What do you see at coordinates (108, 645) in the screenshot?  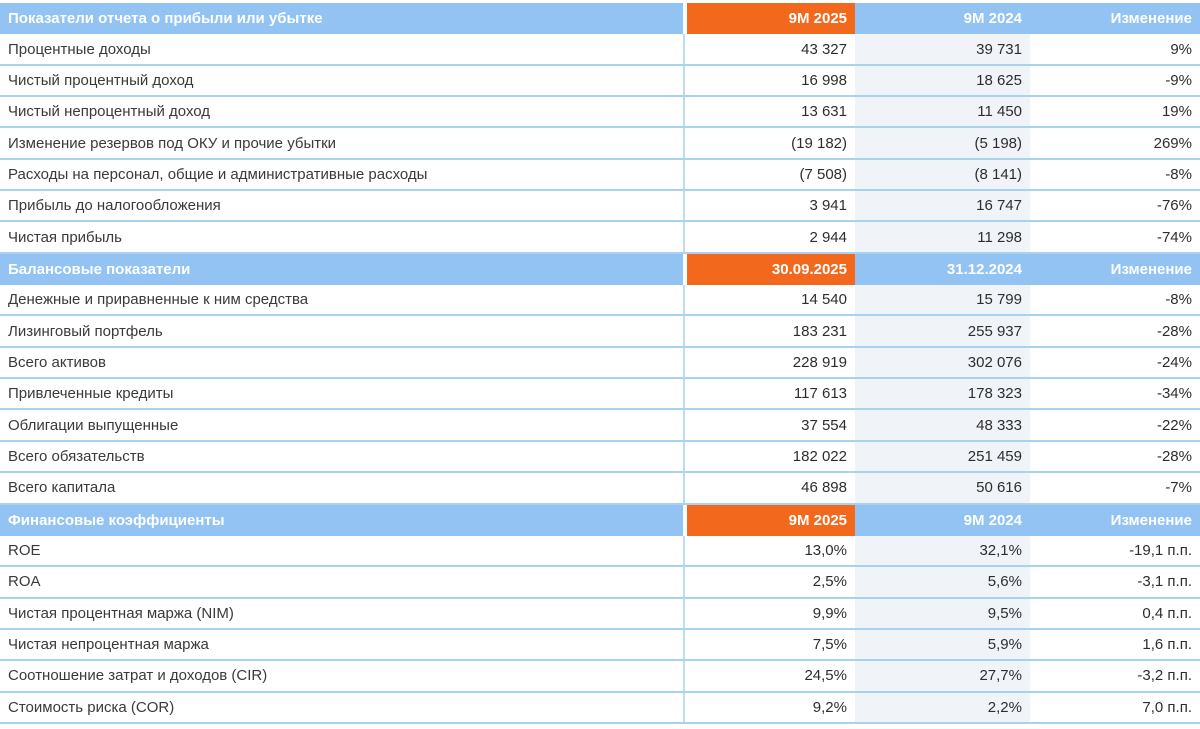 I see `row-label: Чистая непроцентная маржа` at bounding box center [108, 645].